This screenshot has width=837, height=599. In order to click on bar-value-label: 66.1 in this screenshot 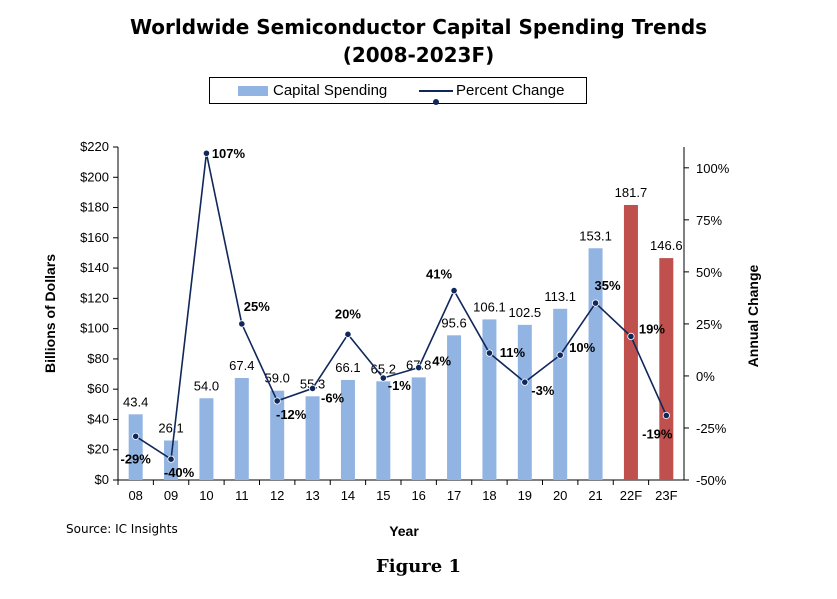, I will do `click(347, 367)`.